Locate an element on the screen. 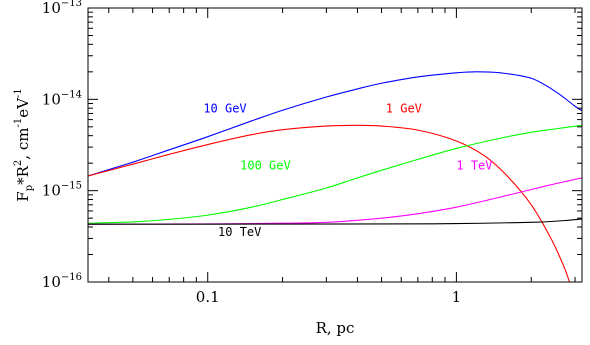 The width and height of the screenshot is (590, 345). y-axis-title-unit-sup: -1 is located at coordinates (18, 123).